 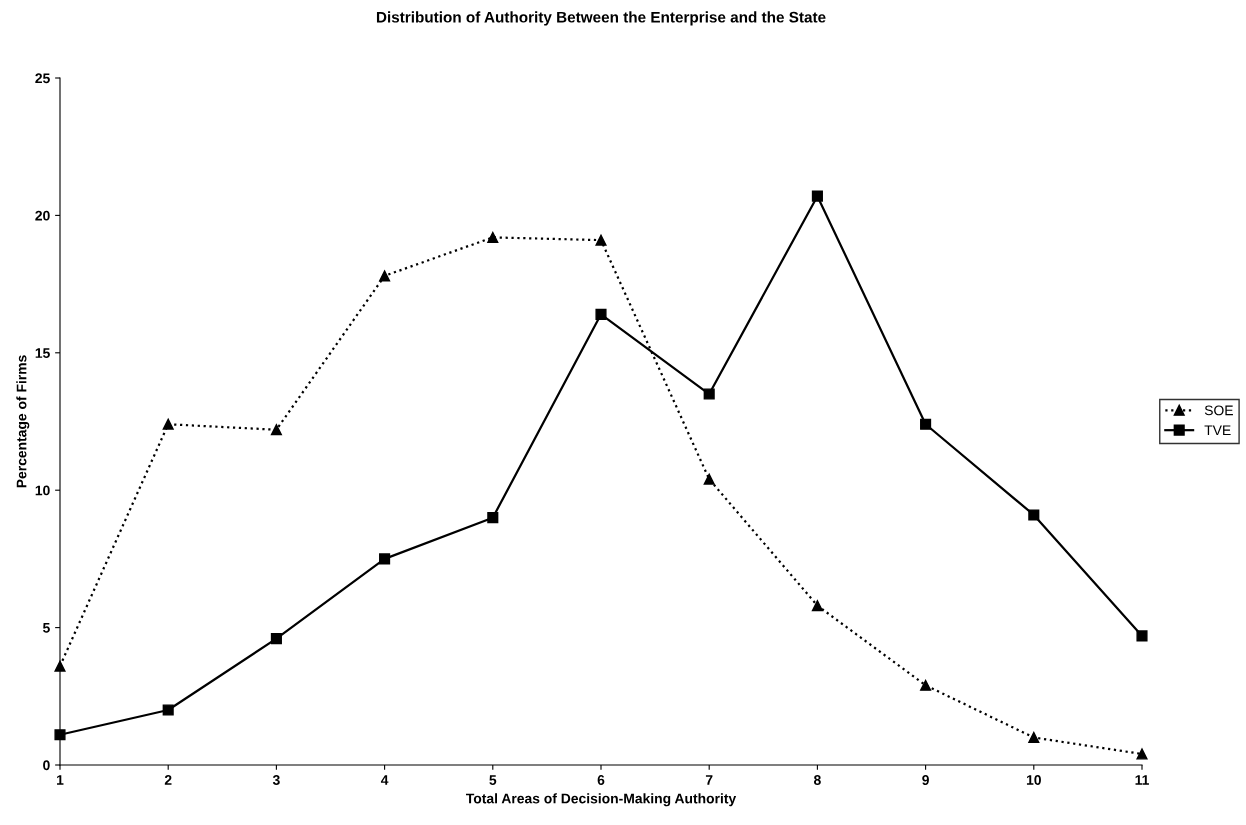 What do you see at coordinates (817, 780) in the screenshot?
I see `x-tick-label: 8` at bounding box center [817, 780].